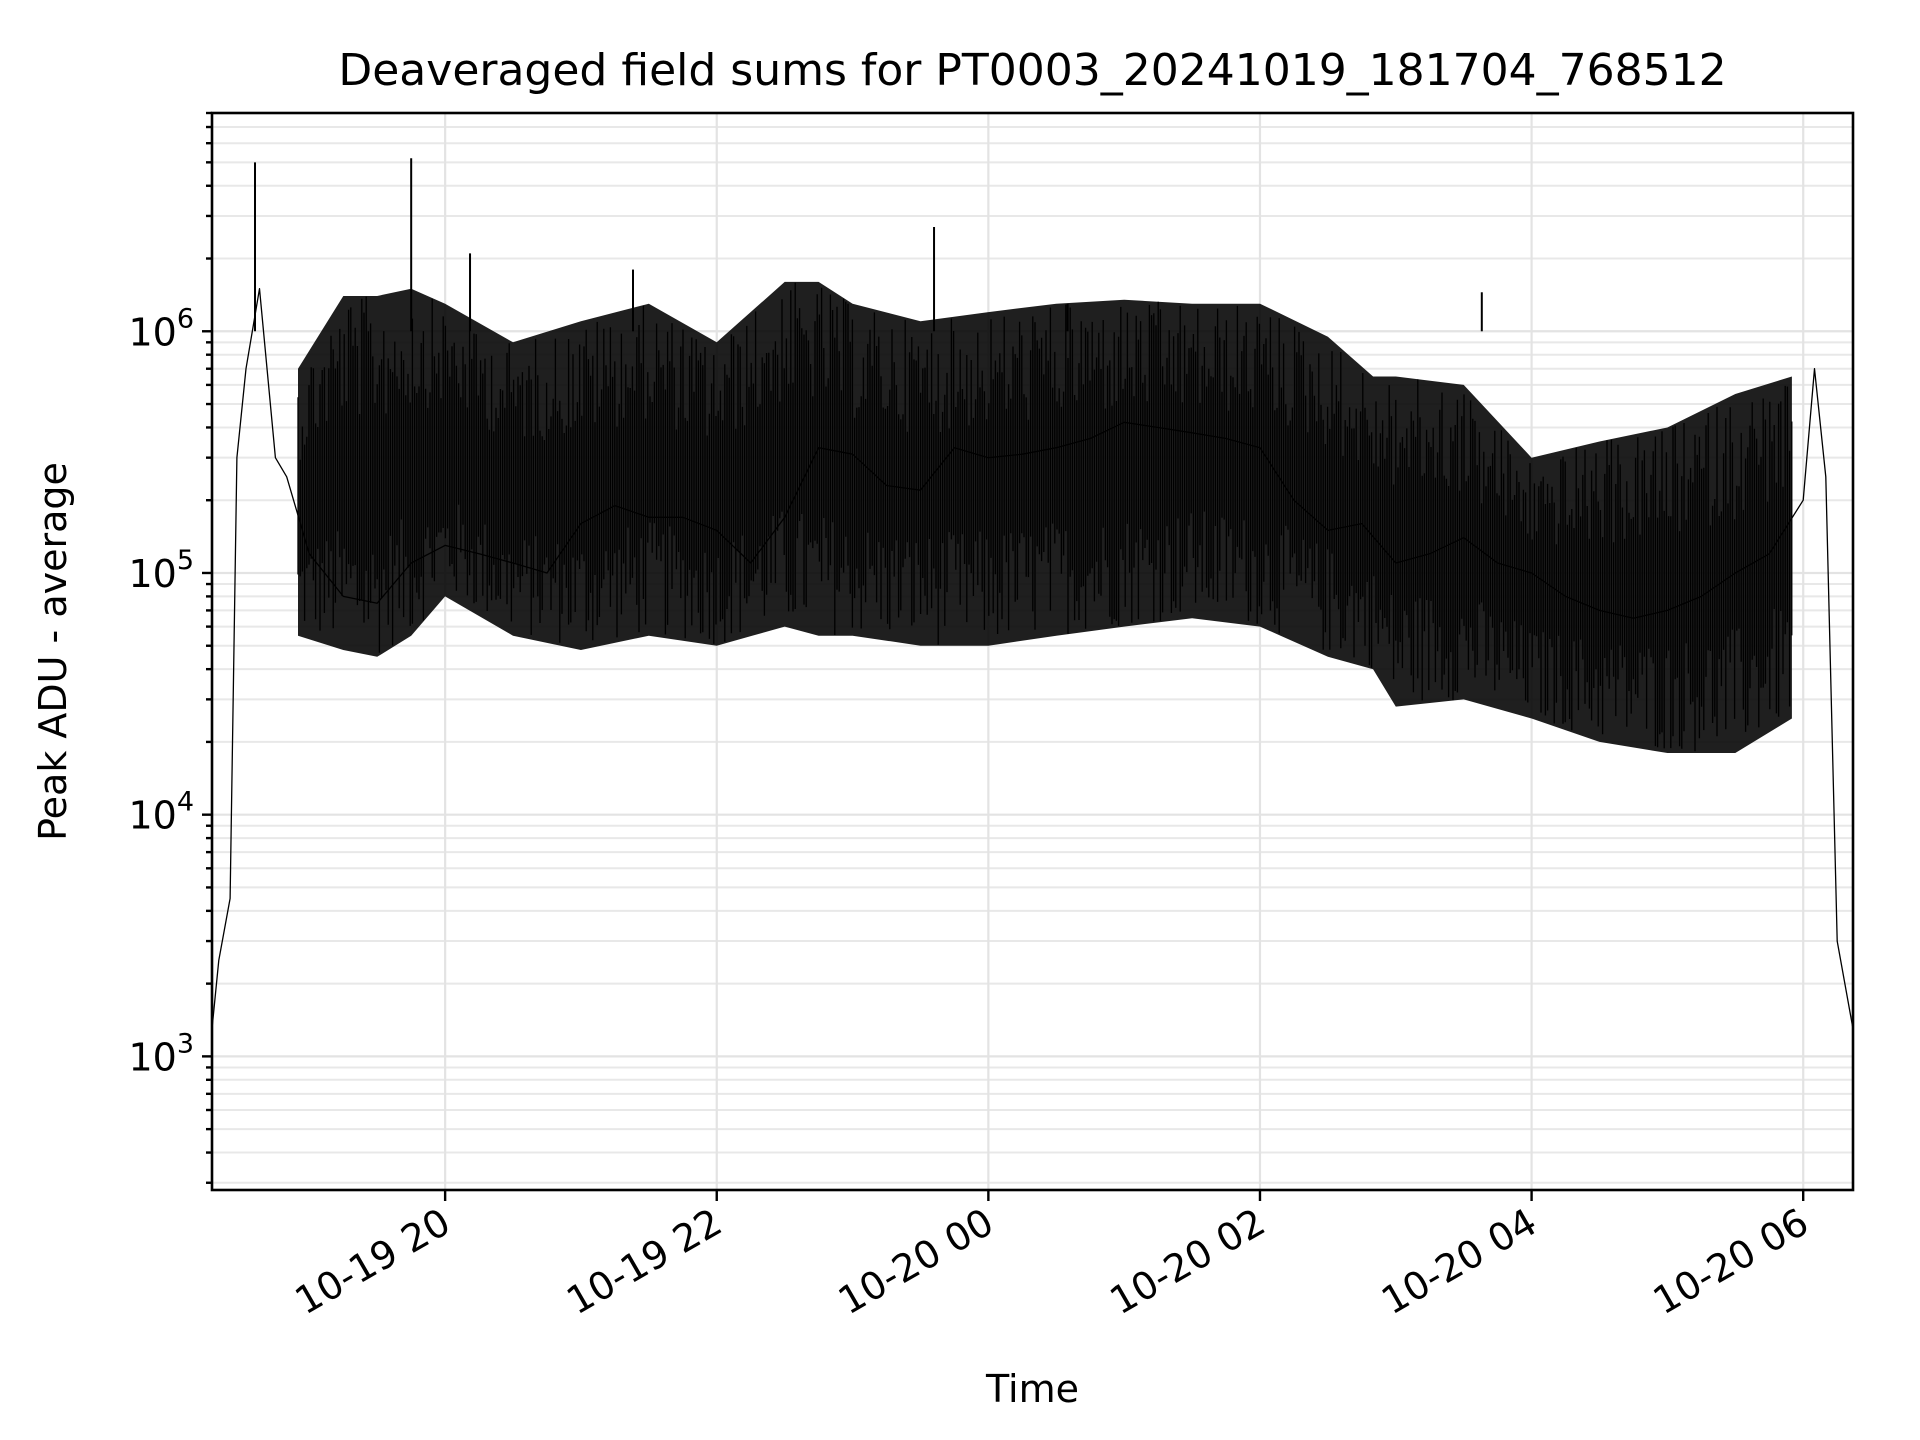 Image resolution: width=1920 pixels, height=1440 pixels. Describe the element at coordinates (373, 1262) in the screenshot. I see `x-tick-label: 10-19 20` at that location.